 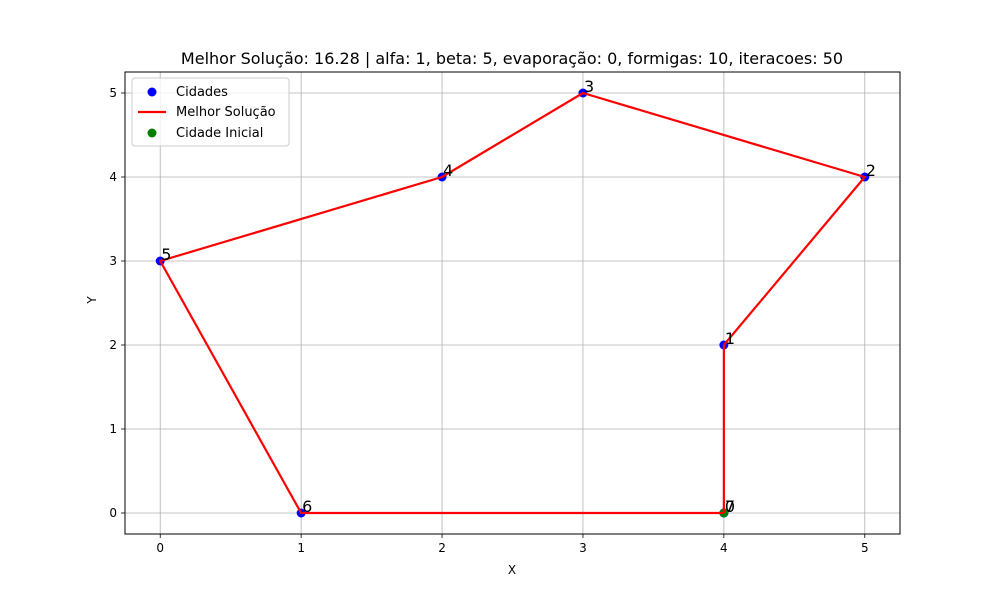 What do you see at coordinates (92, 300) in the screenshot?
I see `y-axis-title: Y` at bounding box center [92, 300].